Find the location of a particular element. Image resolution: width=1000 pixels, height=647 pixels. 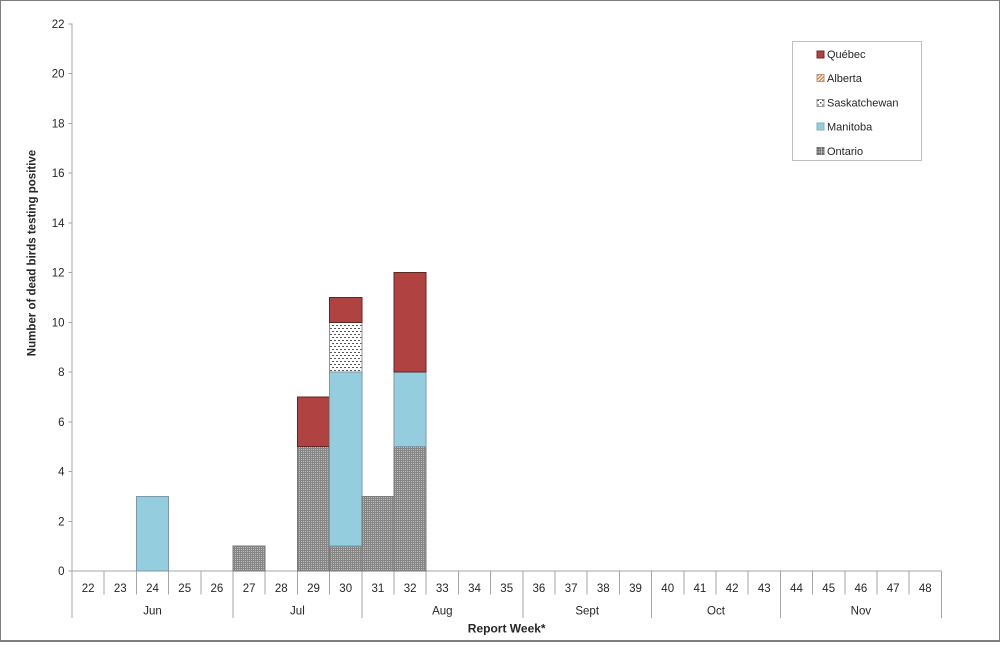

svg-text: 25 is located at coordinates (184, 589).